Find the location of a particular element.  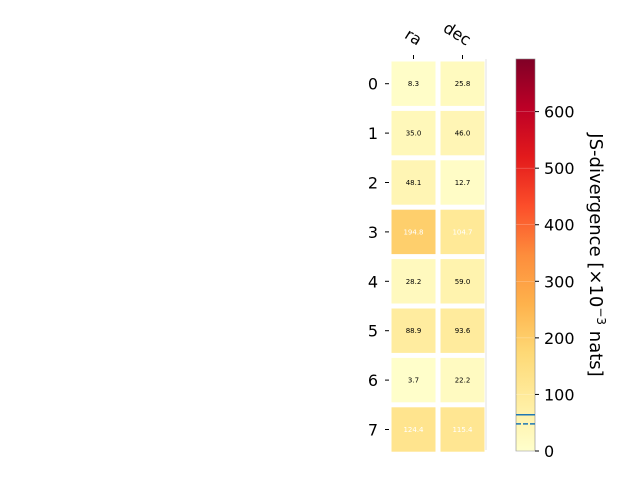

cell-value-label: 48.1 is located at coordinates (414, 183).